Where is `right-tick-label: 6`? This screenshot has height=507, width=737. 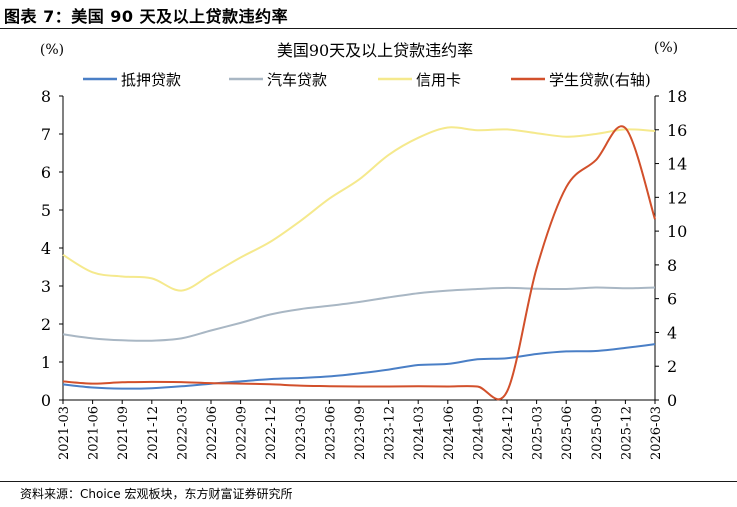 right-tick-label: 6 is located at coordinates (672, 299).